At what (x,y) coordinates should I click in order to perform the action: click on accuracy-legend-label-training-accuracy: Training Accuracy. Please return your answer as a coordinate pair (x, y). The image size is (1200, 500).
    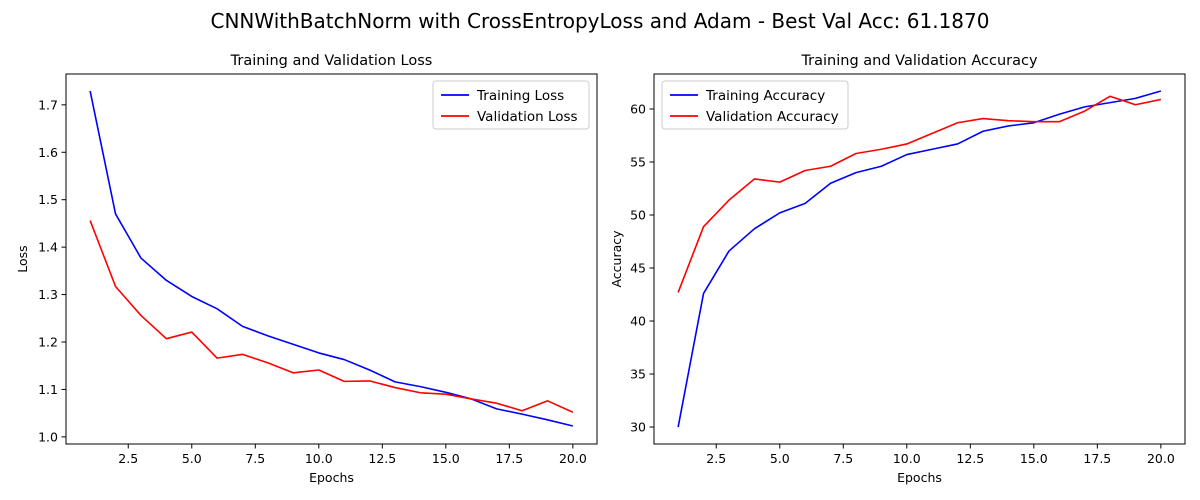
    Looking at the image, I should click on (765, 96).